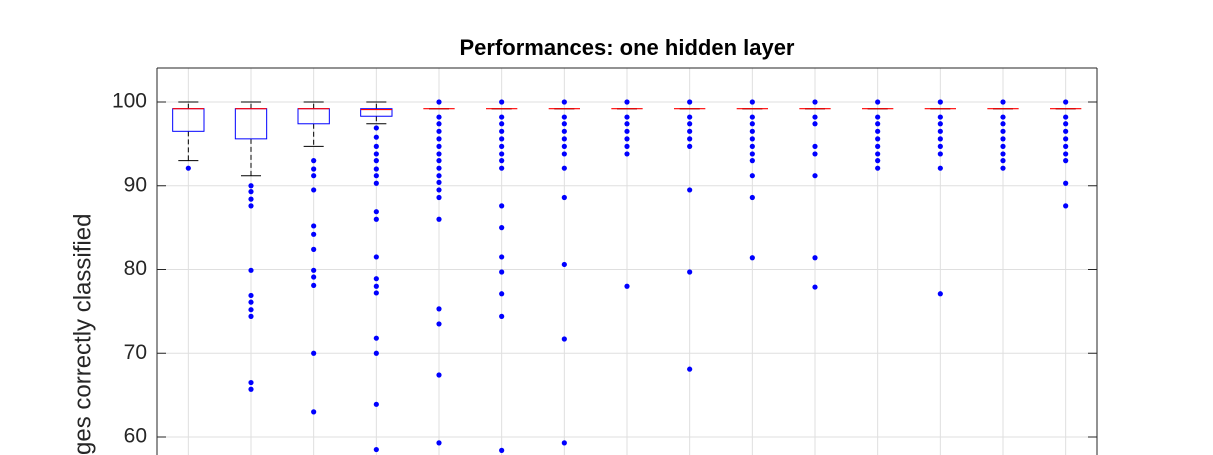 This screenshot has width=1213, height=455. I want to click on y-axis-label: ges correctly classified, so click(82, 334).